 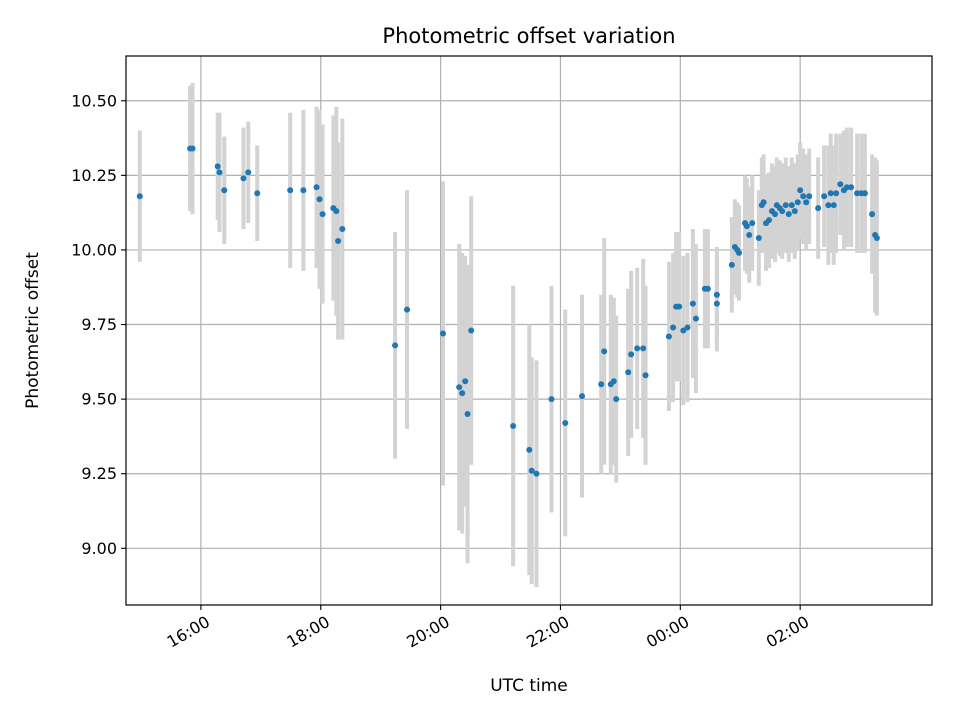 I want to click on x-axis-label: UTC time, so click(x=529, y=686).